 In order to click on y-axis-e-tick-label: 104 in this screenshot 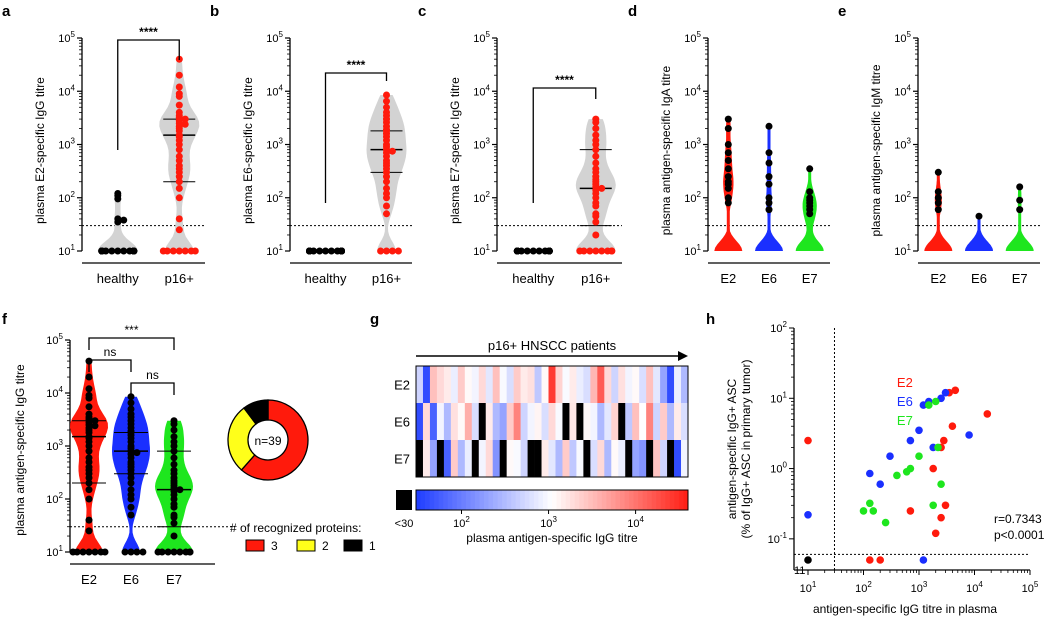, I will do `click(902, 90)`.